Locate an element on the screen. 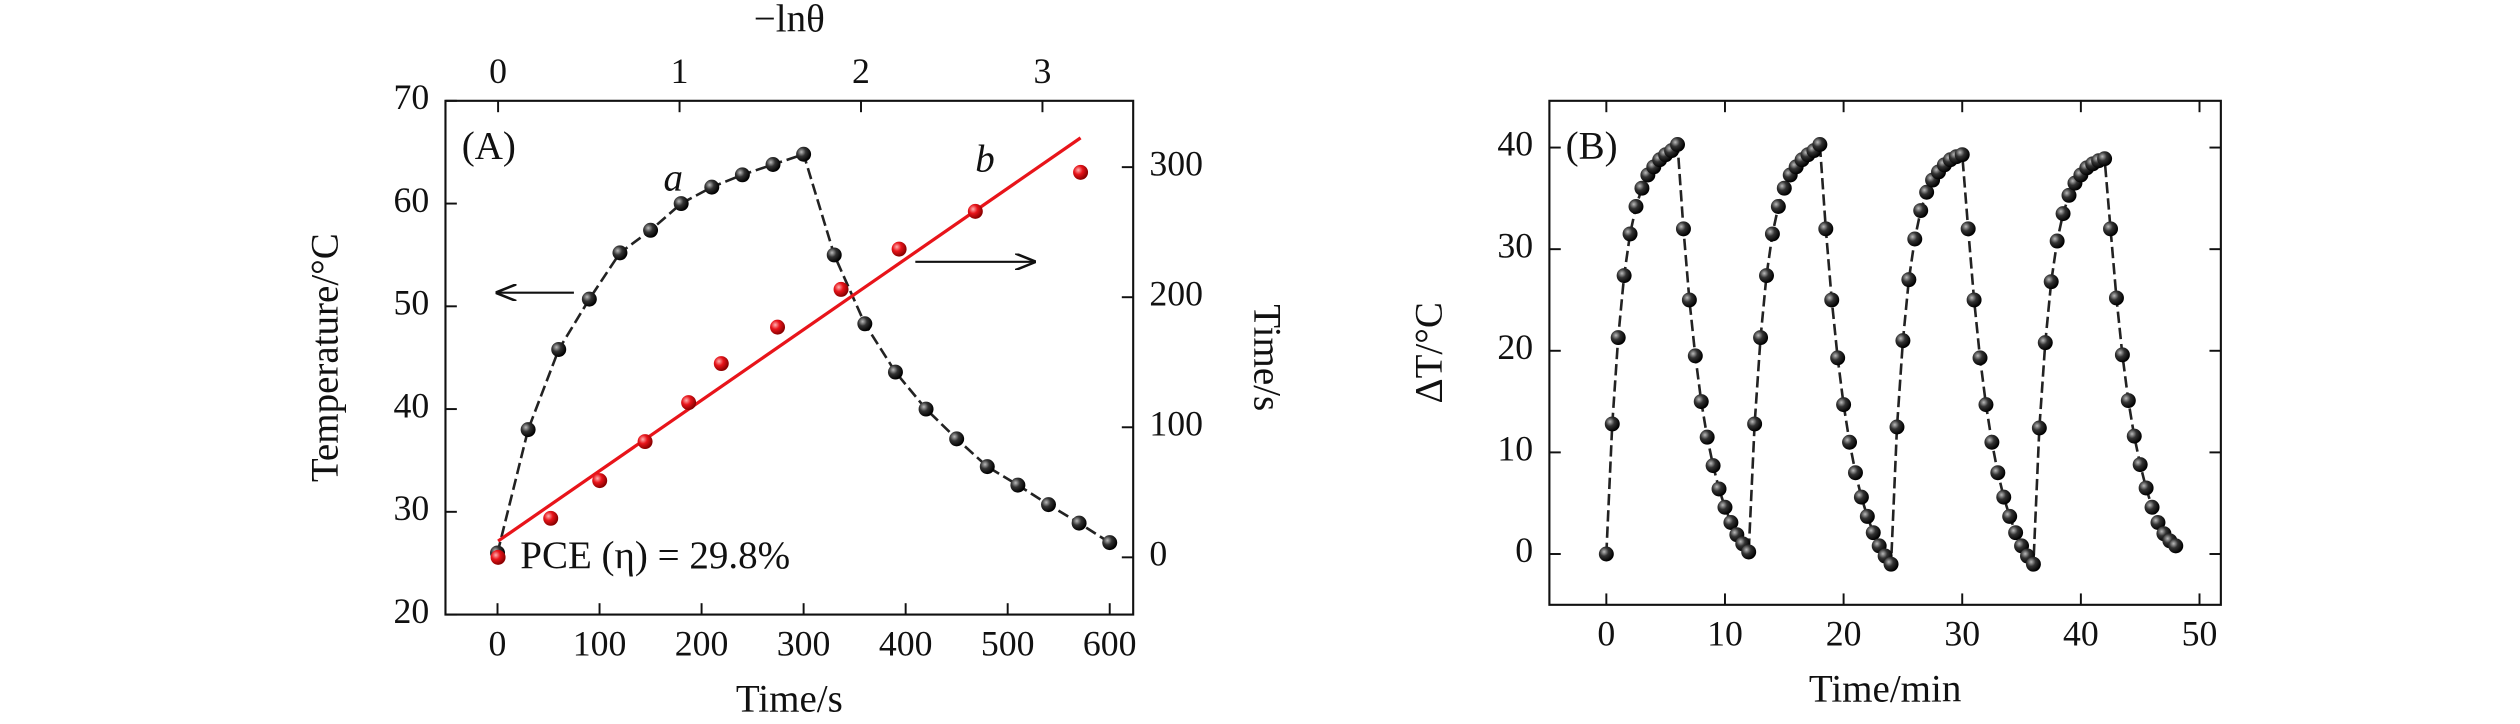 The height and width of the screenshot is (724, 2520). panel-label: (B) is located at coordinates (1592, 146).